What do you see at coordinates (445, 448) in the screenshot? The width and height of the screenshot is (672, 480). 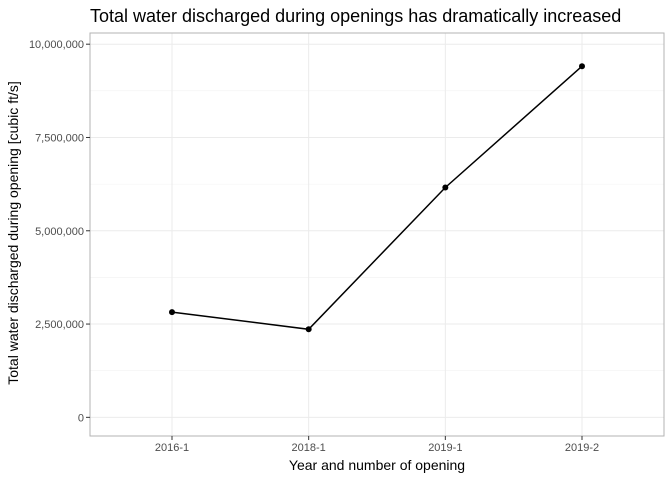 I see `x-tick-label: 2019-1` at bounding box center [445, 448].